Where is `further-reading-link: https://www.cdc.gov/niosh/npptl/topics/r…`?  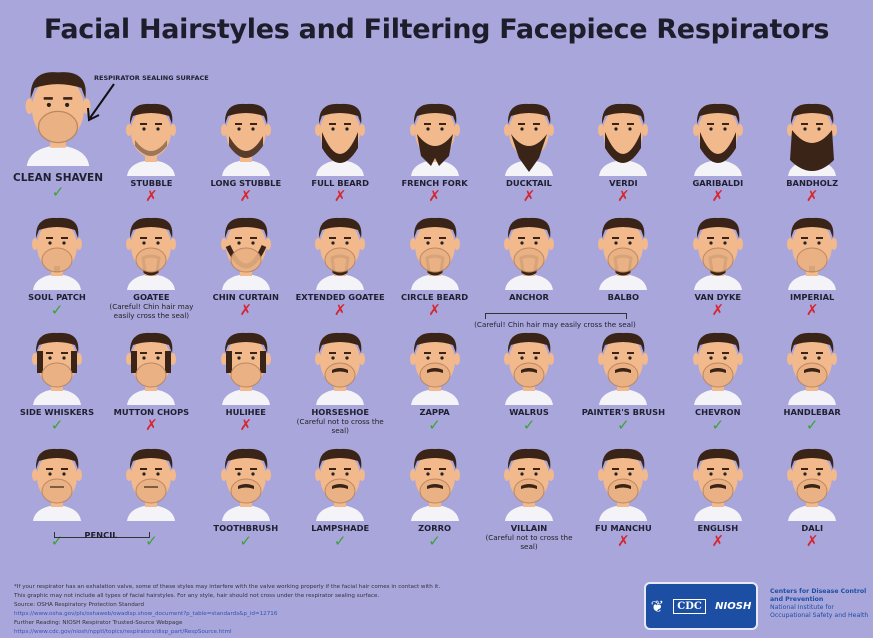 further-reading-link: https://www.cdc.gov/niosh/npptl/topics/r… is located at coordinates (123, 632).